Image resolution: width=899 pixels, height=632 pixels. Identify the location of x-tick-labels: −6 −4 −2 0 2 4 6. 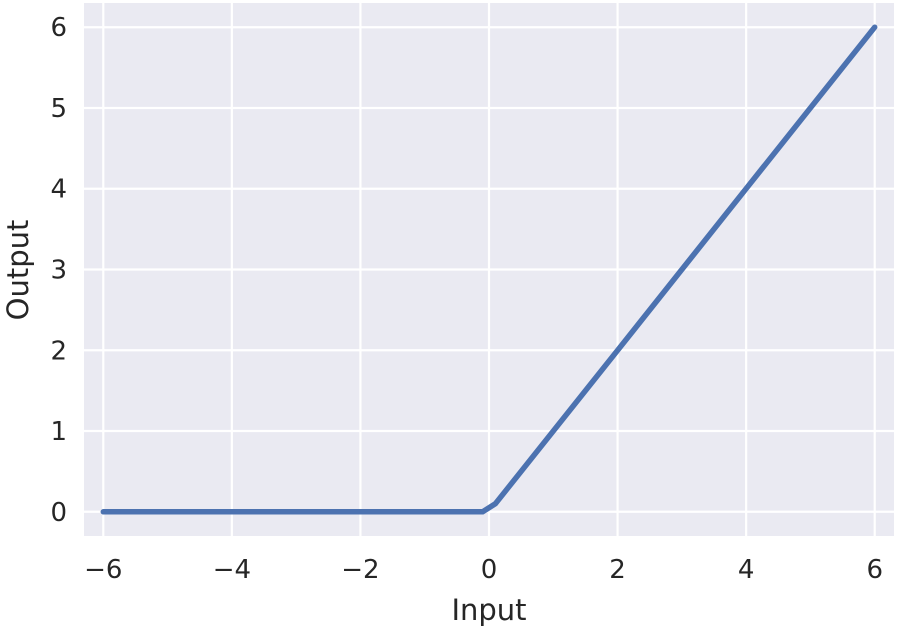
(483, 570).